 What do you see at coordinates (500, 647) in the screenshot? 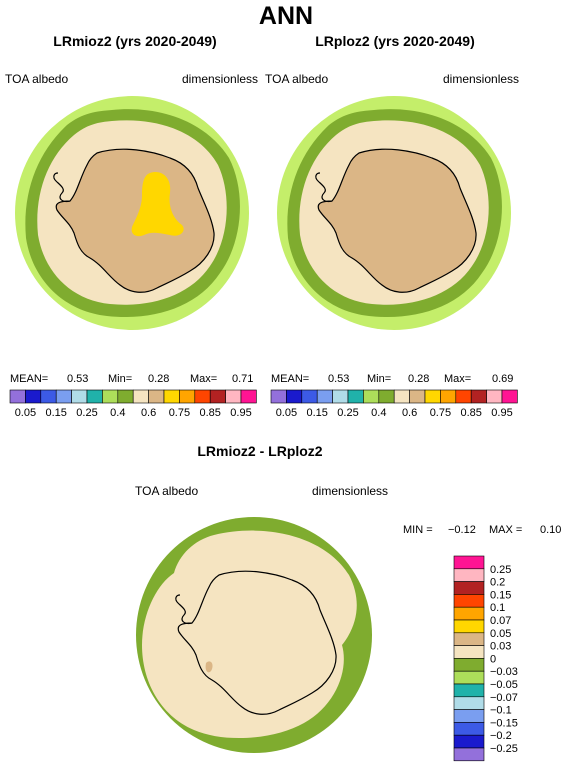
I see `diff-colorbar-tick-label: 0.03` at bounding box center [500, 647].